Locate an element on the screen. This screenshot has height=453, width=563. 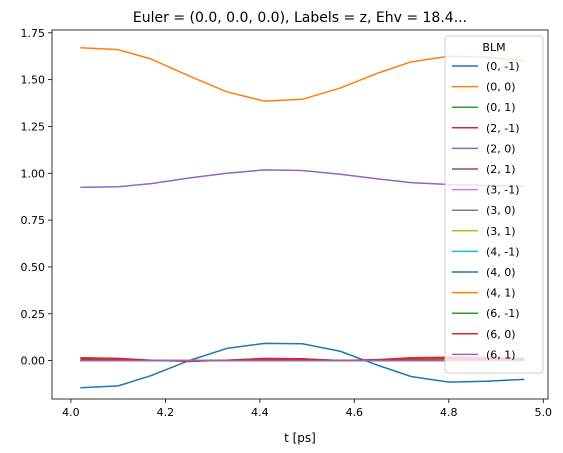
legend-box is located at coordinates (494, 204).